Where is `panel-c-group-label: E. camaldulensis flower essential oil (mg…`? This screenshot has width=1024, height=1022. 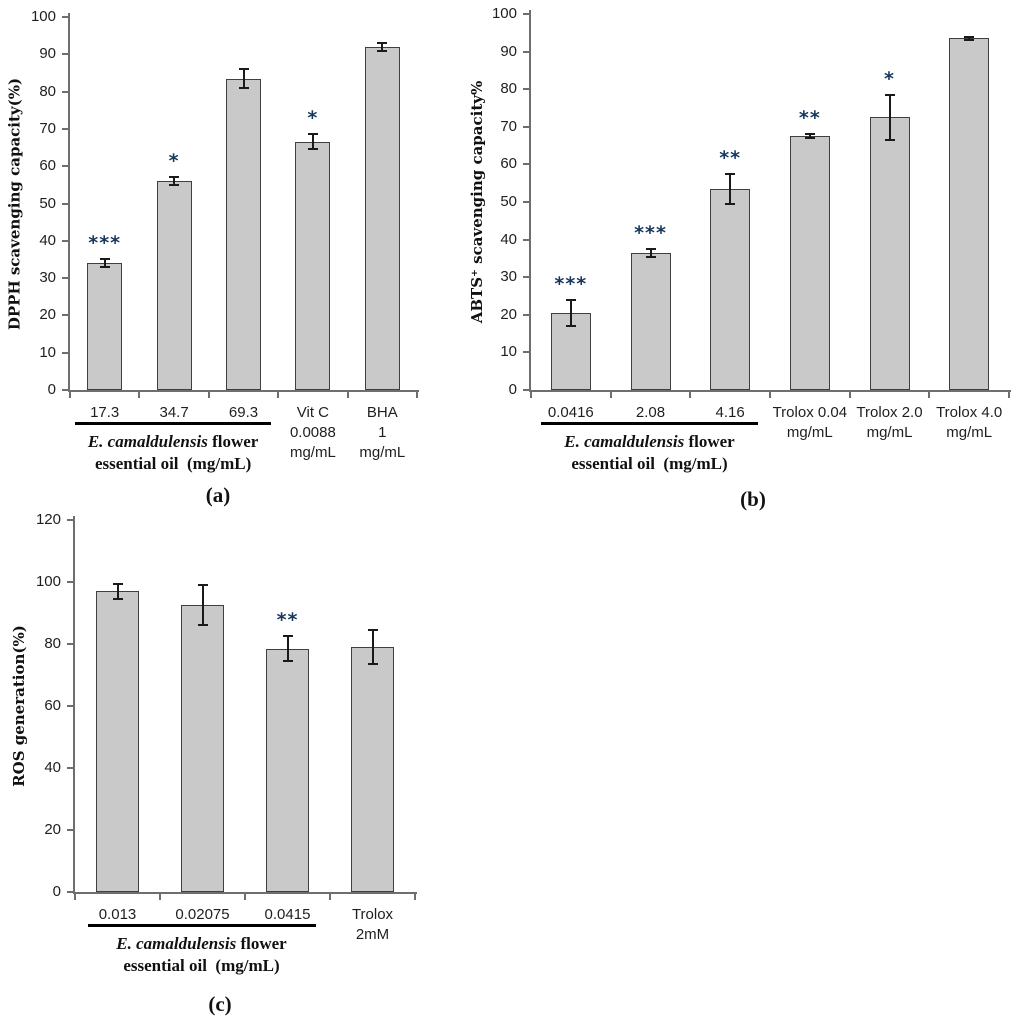 panel-c-group-label: E. camaldulensis flower essential oil (mg… is located at coordinates (201, 954).